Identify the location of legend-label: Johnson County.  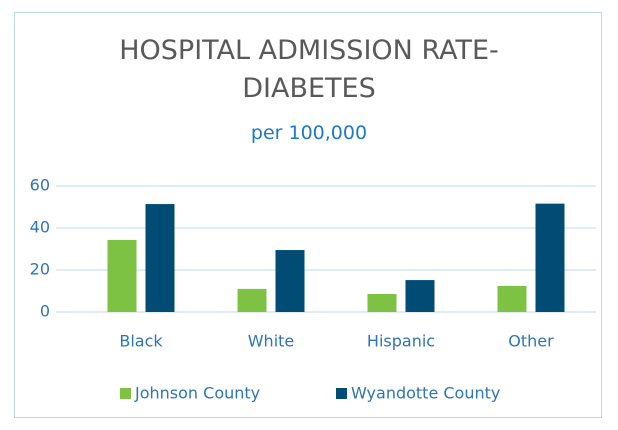
(197, 393).